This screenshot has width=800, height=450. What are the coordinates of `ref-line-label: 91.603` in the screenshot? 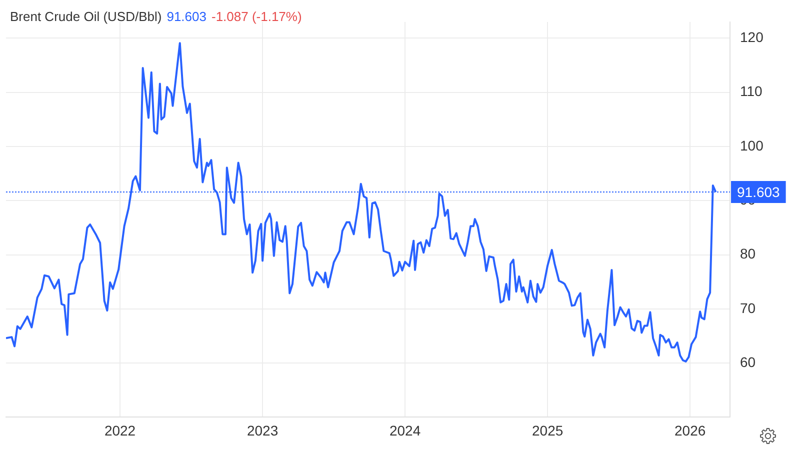 It's located at (758, 192).